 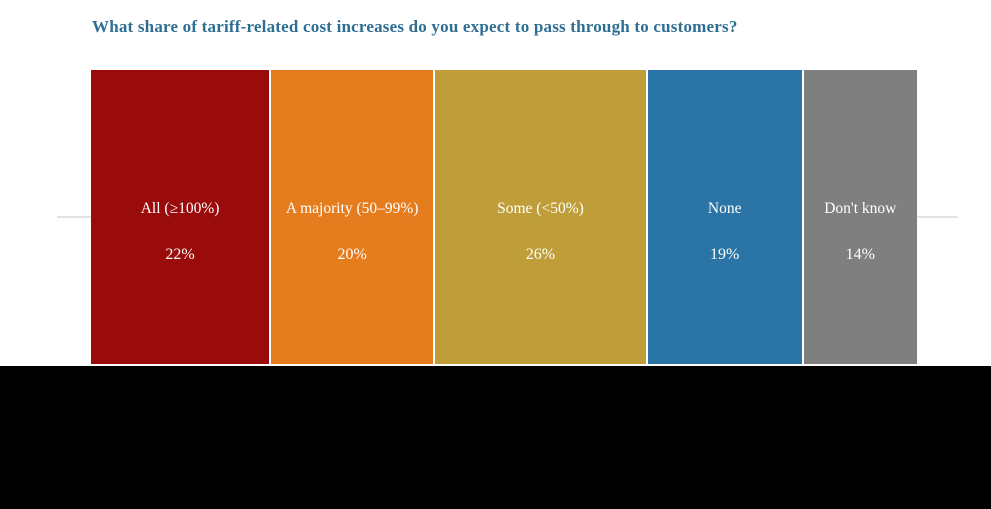 I want to click on bar-value-label: 19%, so click(x=725, y=254).